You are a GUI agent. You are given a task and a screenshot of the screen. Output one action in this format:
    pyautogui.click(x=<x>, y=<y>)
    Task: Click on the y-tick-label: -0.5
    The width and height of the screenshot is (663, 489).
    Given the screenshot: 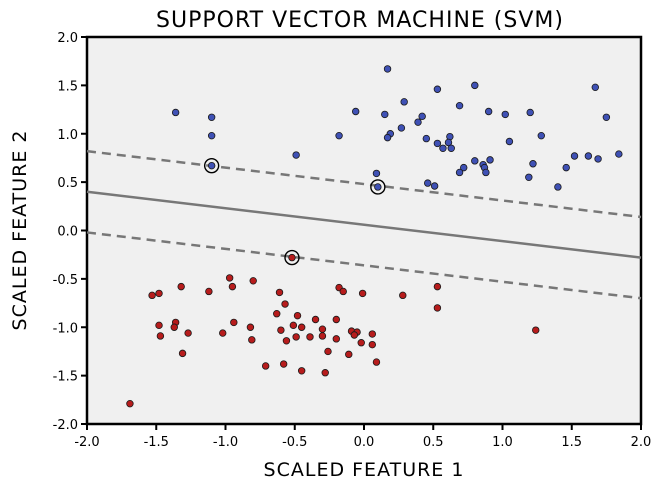 What is the action you would take?
    pyautogui.click(x=65, y=280)
    